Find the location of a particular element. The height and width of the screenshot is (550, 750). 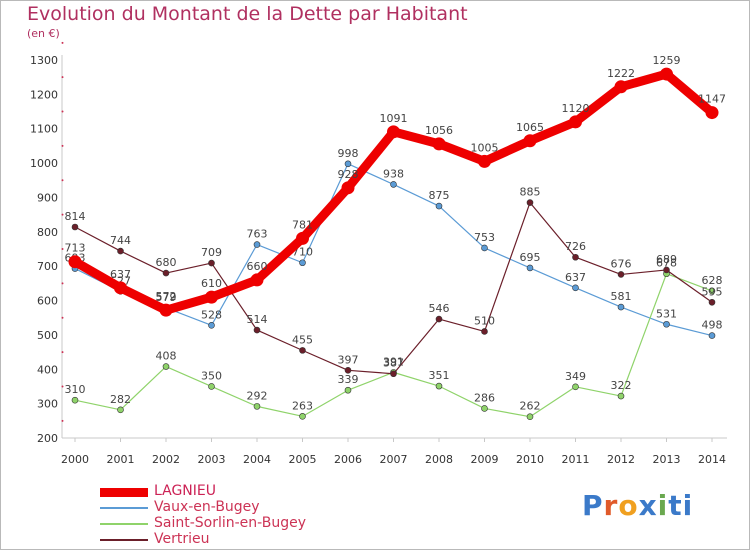

data-label: 814 is located at coordinates (75, 216).